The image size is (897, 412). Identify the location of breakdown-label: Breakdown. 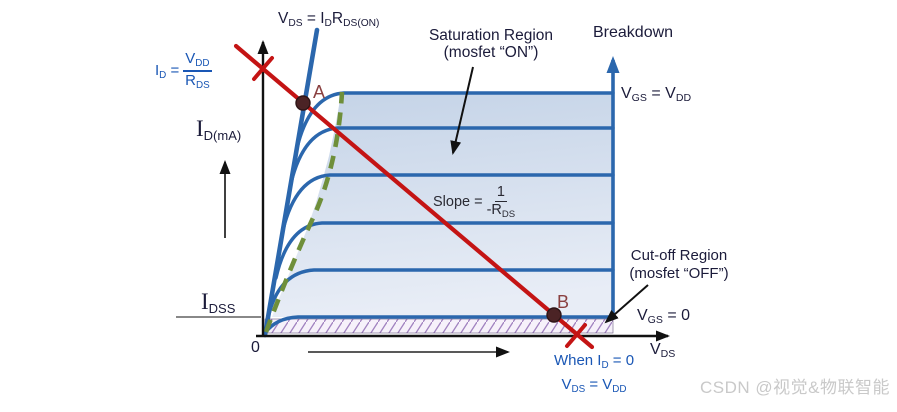
(633, 32).